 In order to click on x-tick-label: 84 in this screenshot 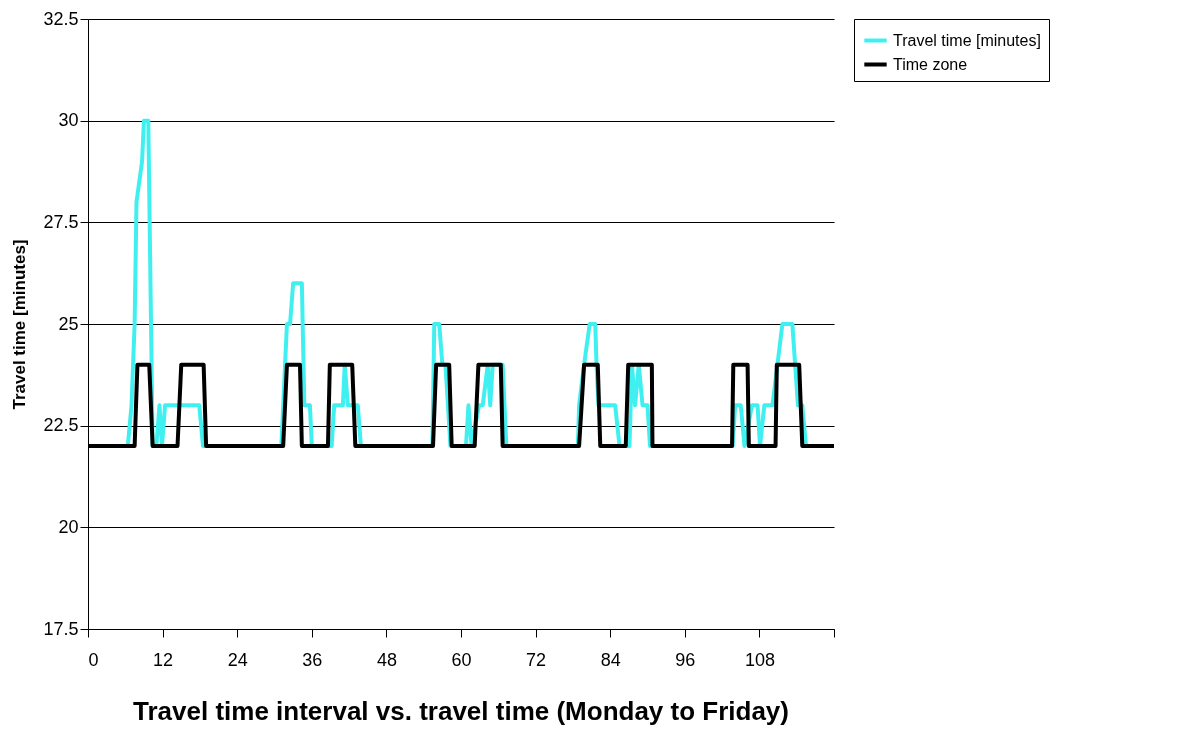, I will do `click(610, 659)`.